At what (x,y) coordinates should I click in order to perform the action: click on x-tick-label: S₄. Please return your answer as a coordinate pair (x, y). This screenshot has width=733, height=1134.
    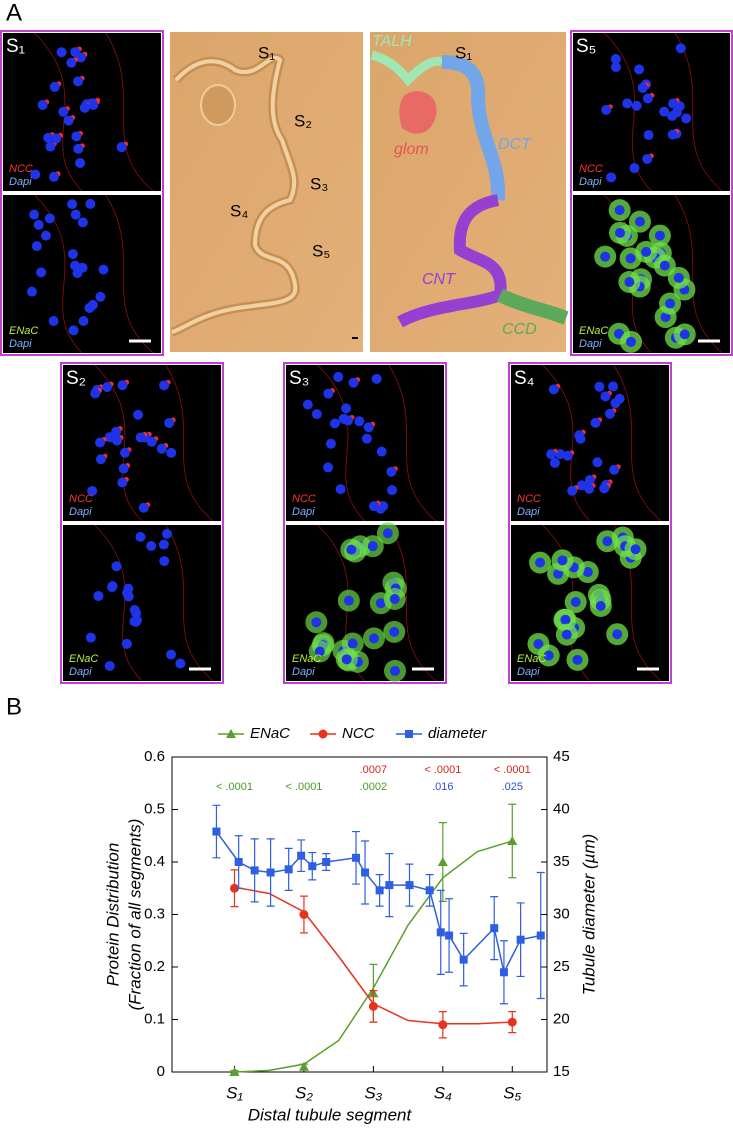
    Looking at the image, I should click on (443, 1092).